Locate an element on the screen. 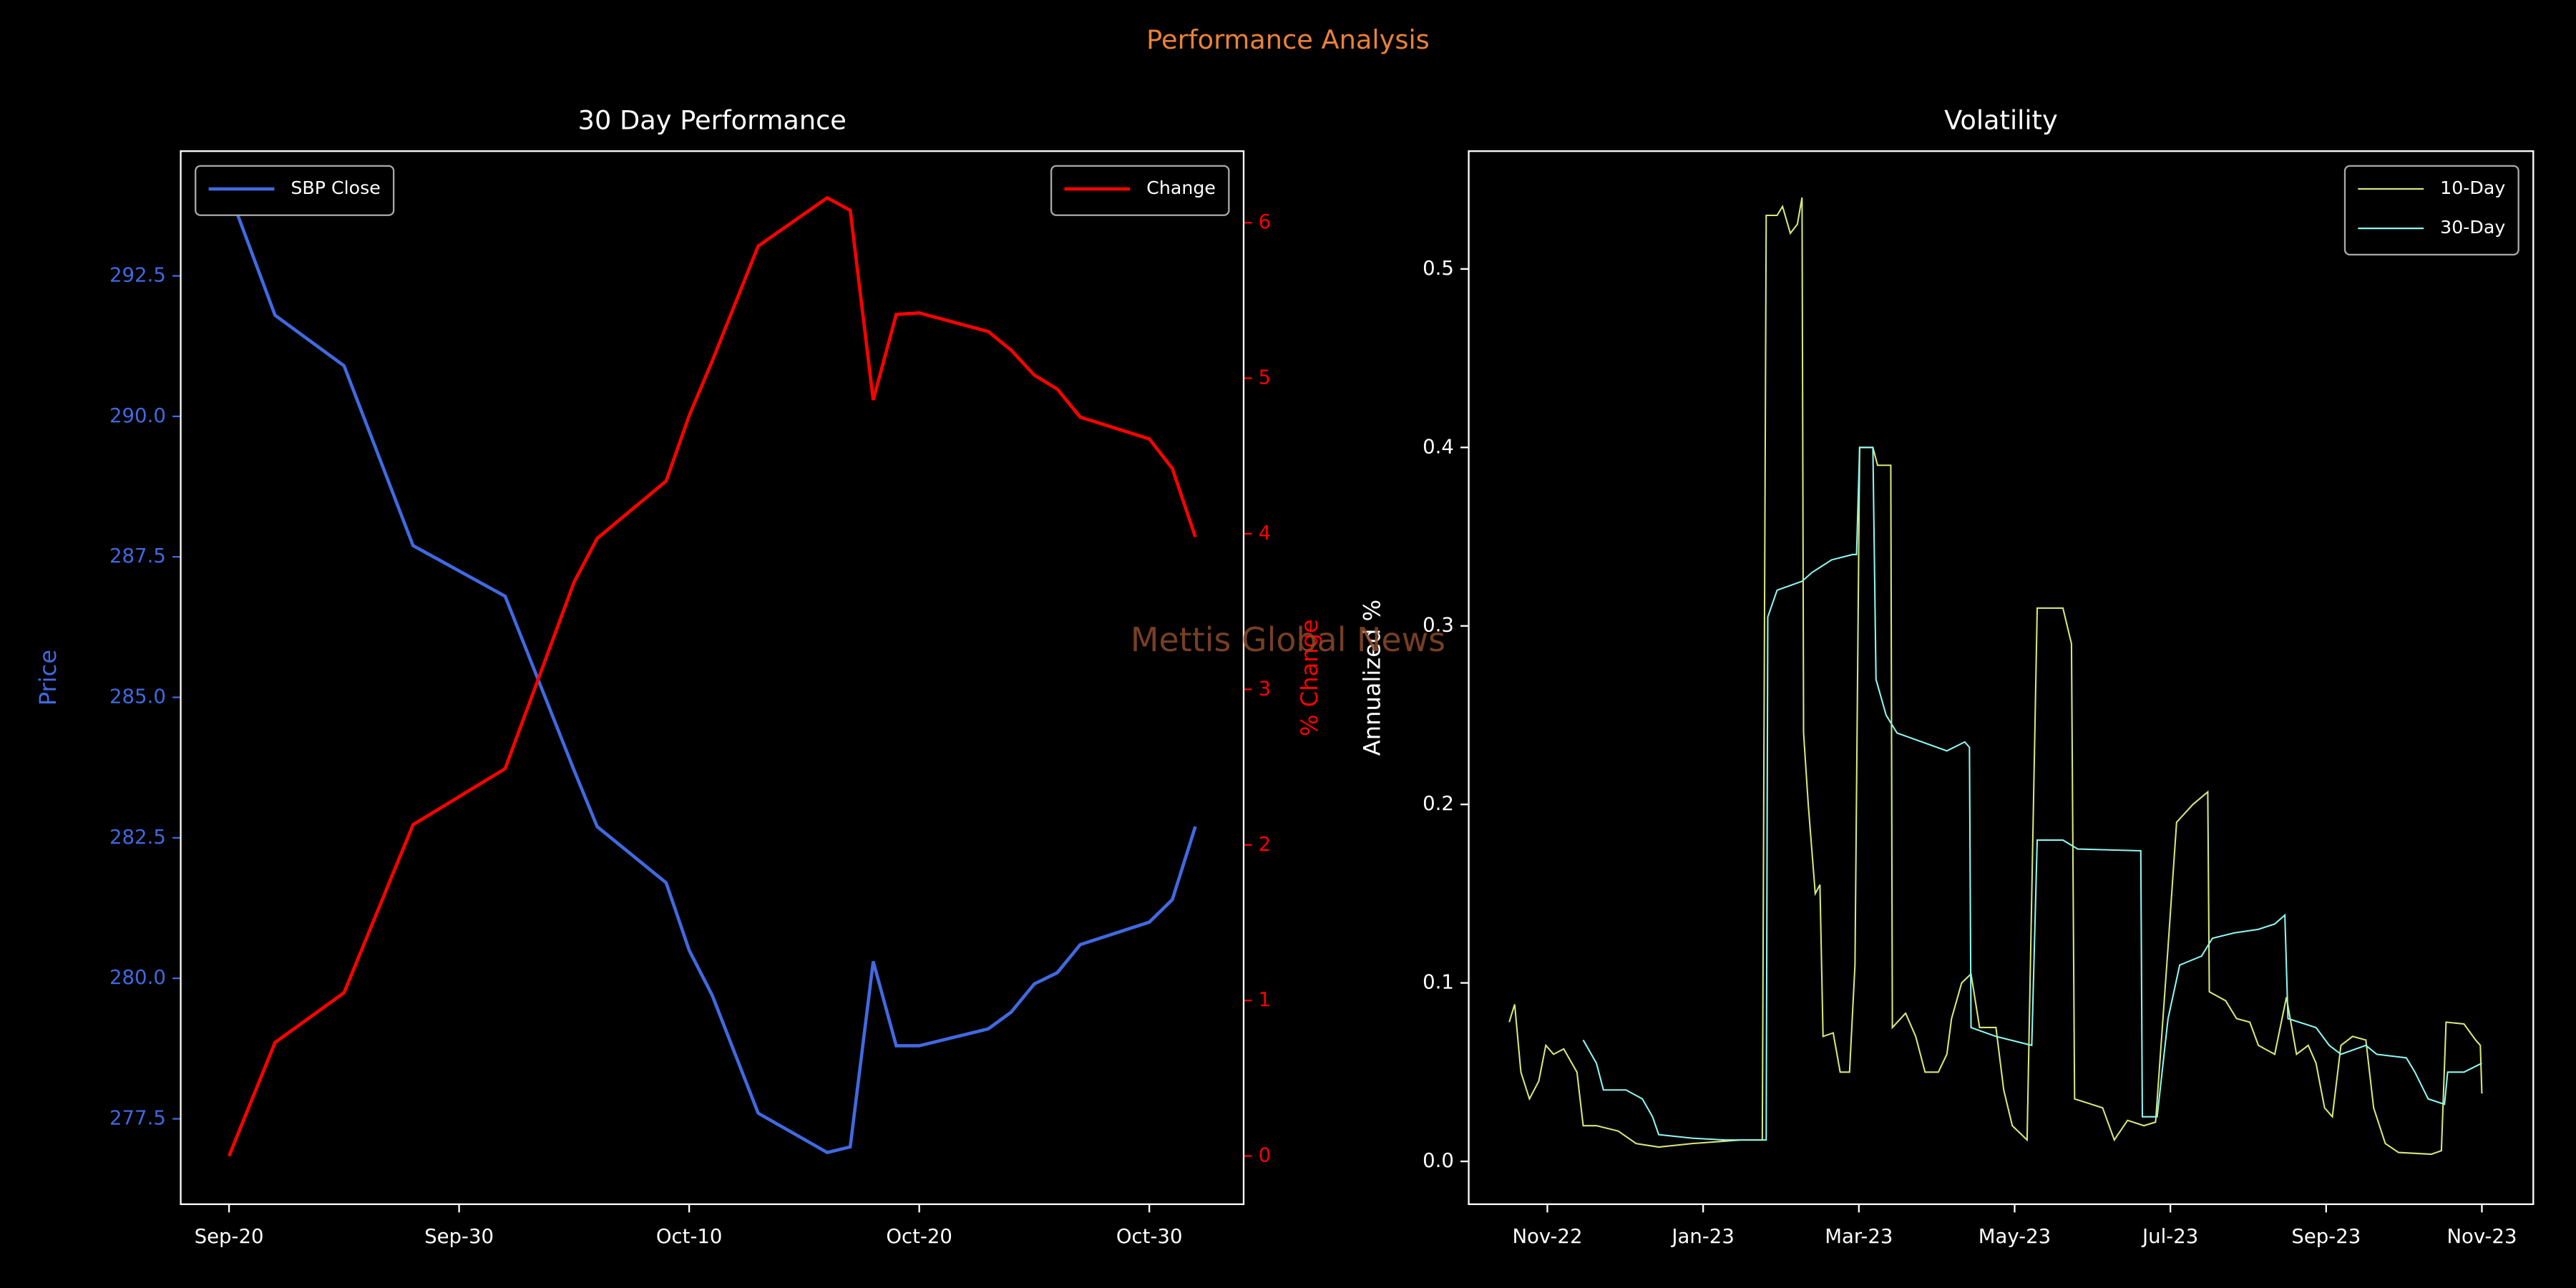 This screenshot has width=2576, height=1288. x-tick-label: Jul-23 is located at coordinates (2169, 1236).